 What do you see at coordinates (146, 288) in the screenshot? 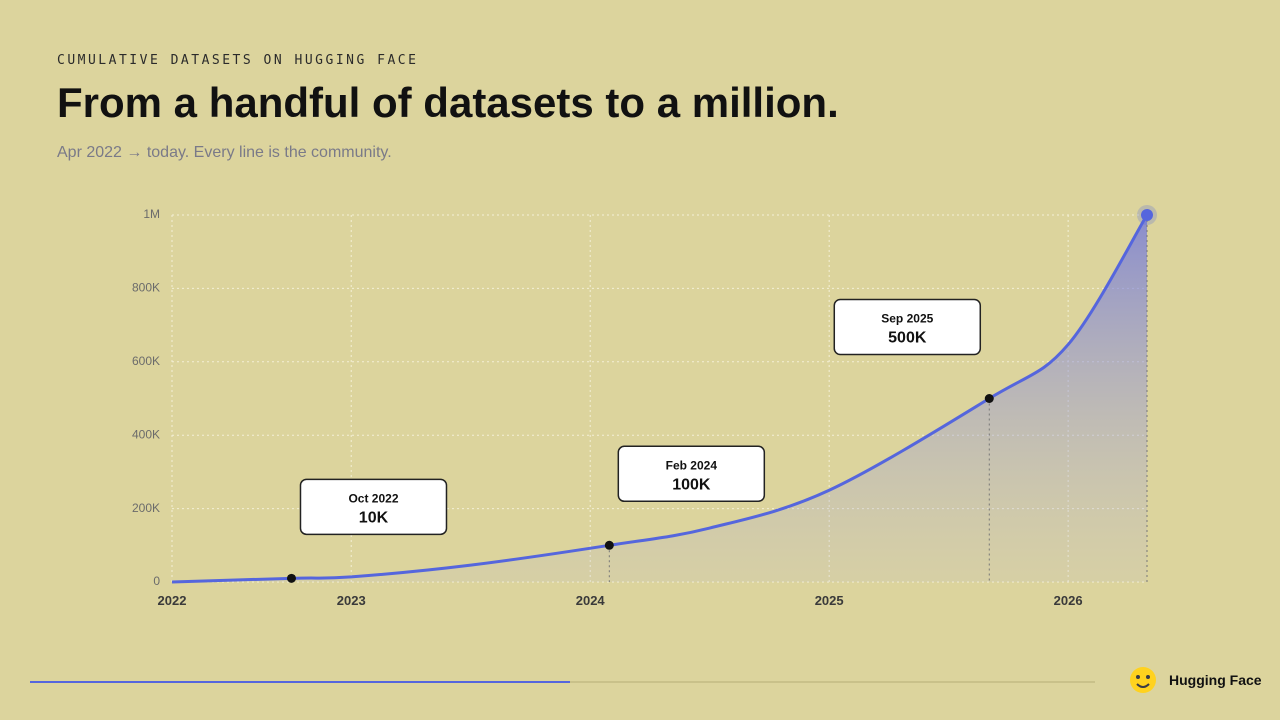
I see `y-tick-label: 800K` at bounding box center [146, 288].